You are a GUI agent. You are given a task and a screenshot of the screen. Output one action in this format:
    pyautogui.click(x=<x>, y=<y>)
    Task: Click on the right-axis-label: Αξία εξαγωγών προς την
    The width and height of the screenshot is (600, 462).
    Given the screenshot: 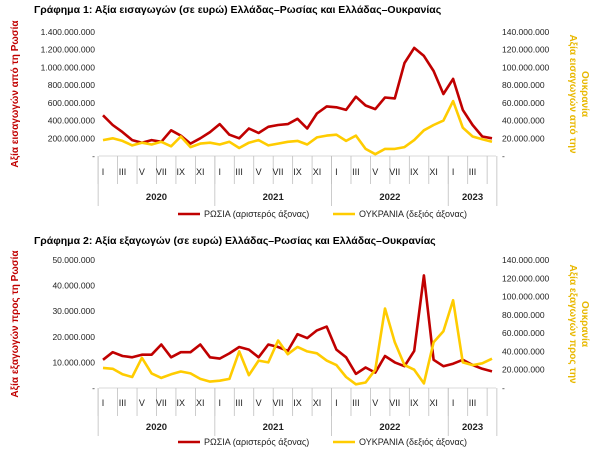 What is the action you would take?
    pyautogui.click(x=572, y=323)
    